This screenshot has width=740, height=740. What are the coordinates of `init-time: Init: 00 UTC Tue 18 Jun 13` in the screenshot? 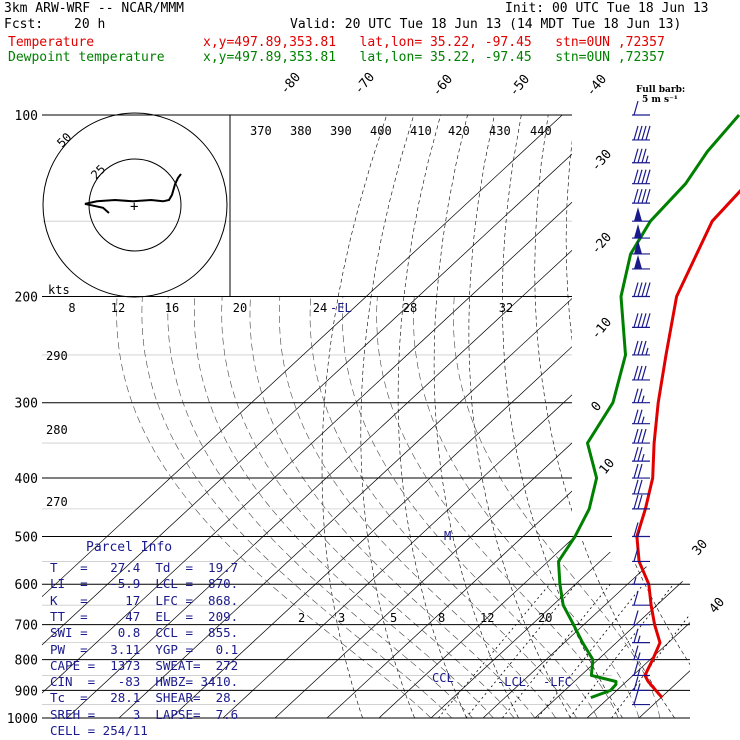 It's located at (607, 8).